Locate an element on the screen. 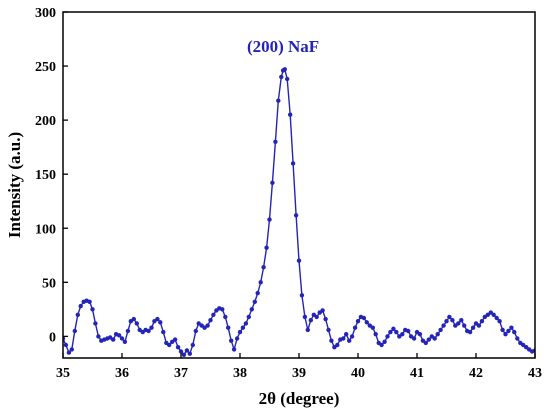 The image size is (550, 417). x-tick-label: 42 is located at coordinates (476, 373).